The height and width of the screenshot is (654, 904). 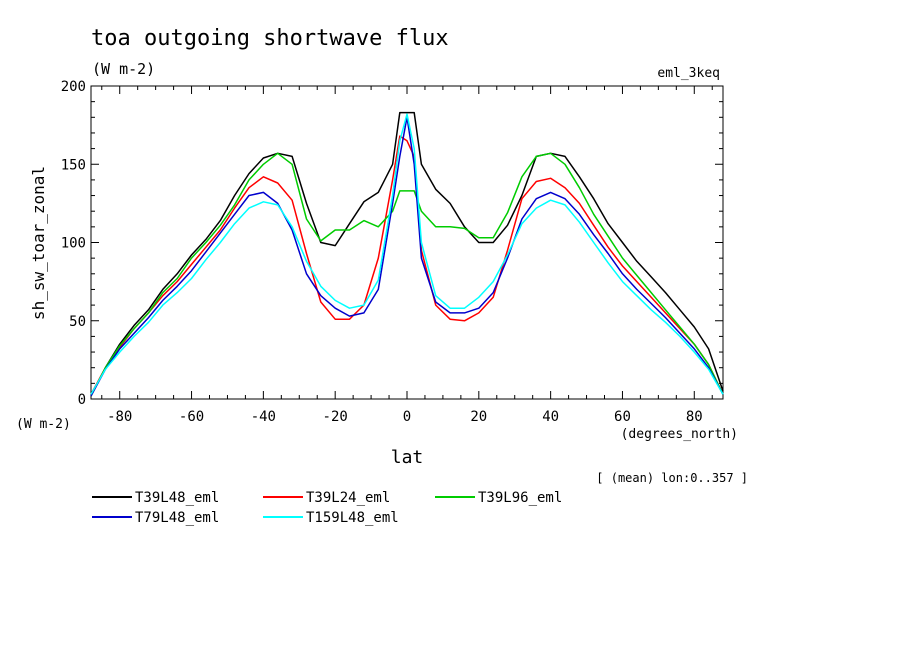 I want to click on experiment-label: eml_3keq, so click(x=688, y=73).